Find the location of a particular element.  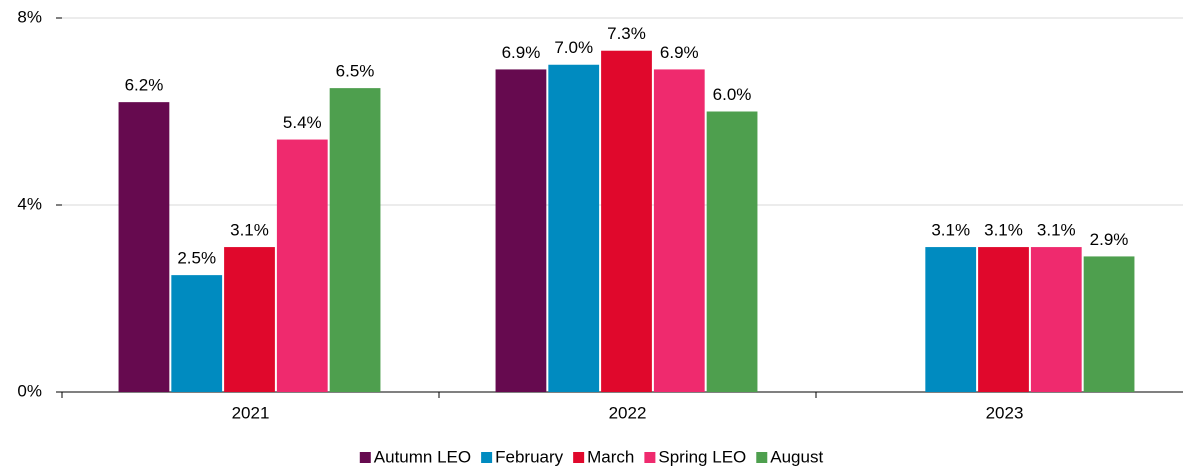

legend-label: Autumn LEO is located at coordinates (422, 456).